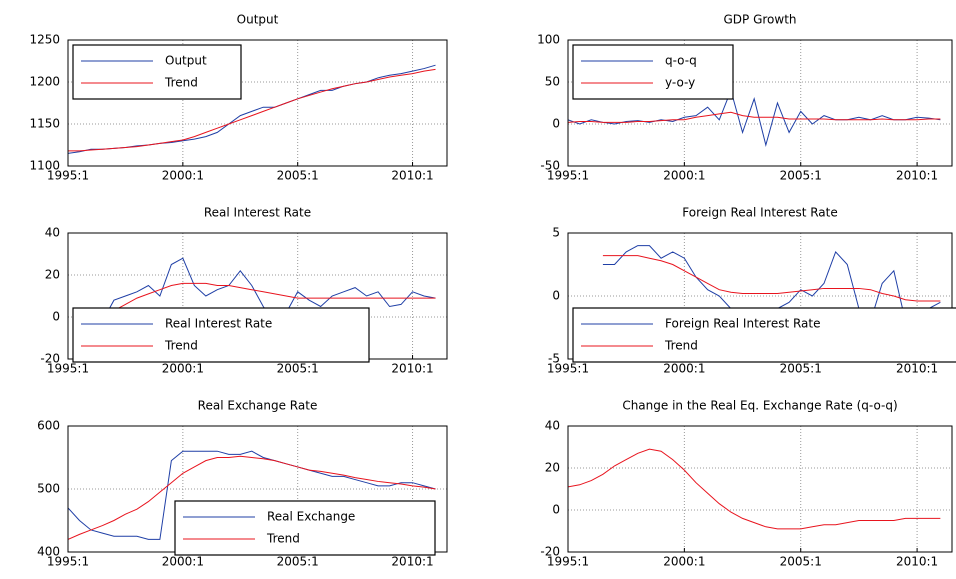 The image size is (956, 579). Describe the element at coordinates (186, 61) in the screenshot. I see `legend-label: Output` at that location.